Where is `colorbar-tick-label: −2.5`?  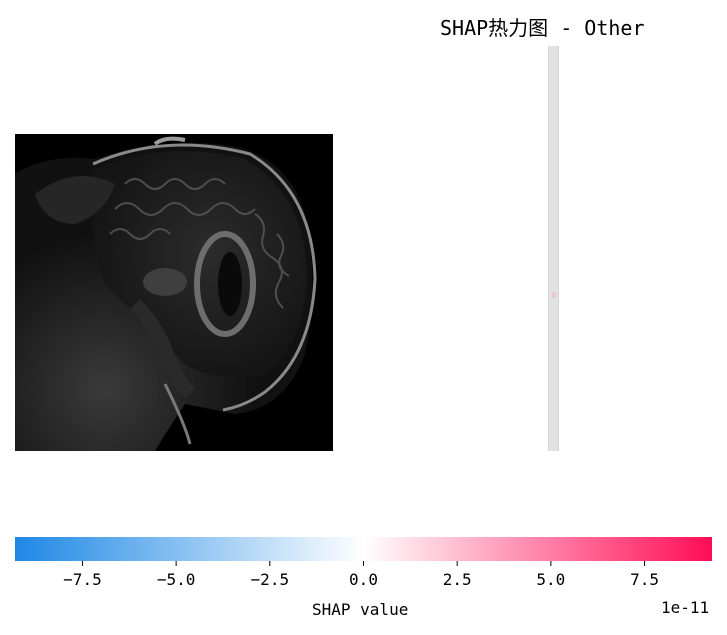
colorbar-tick-label: −2.5 is located at coordinates (270, 579).